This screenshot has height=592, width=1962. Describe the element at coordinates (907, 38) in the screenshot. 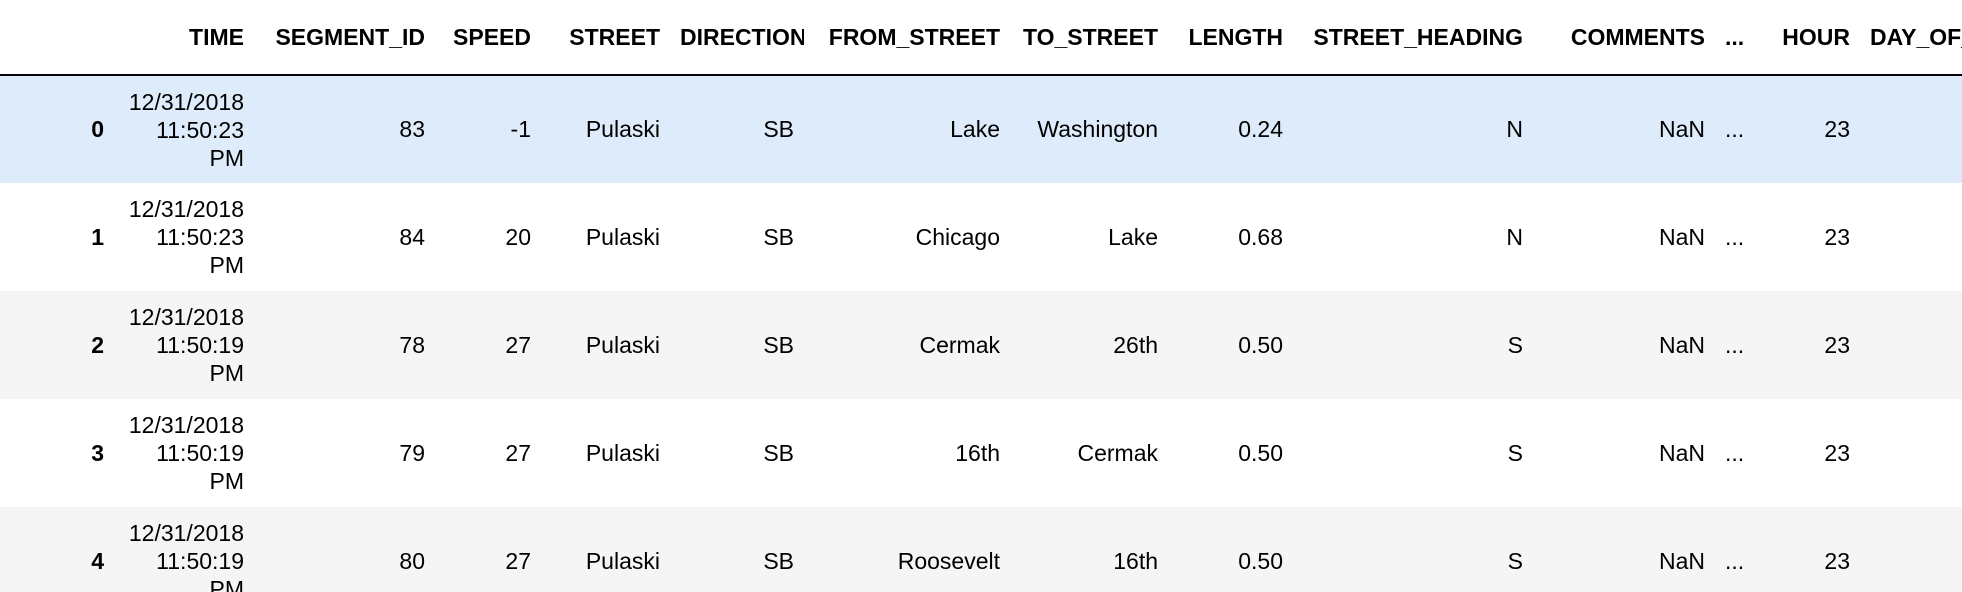

I see `column-header-from-street: FROM_STREET` at that location.